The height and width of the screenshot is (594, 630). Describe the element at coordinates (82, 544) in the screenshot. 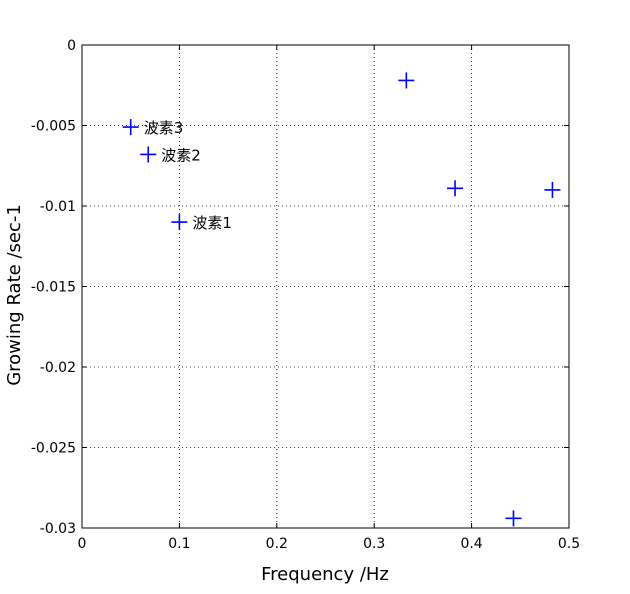

I see `x-tick-label: 0` at that location.